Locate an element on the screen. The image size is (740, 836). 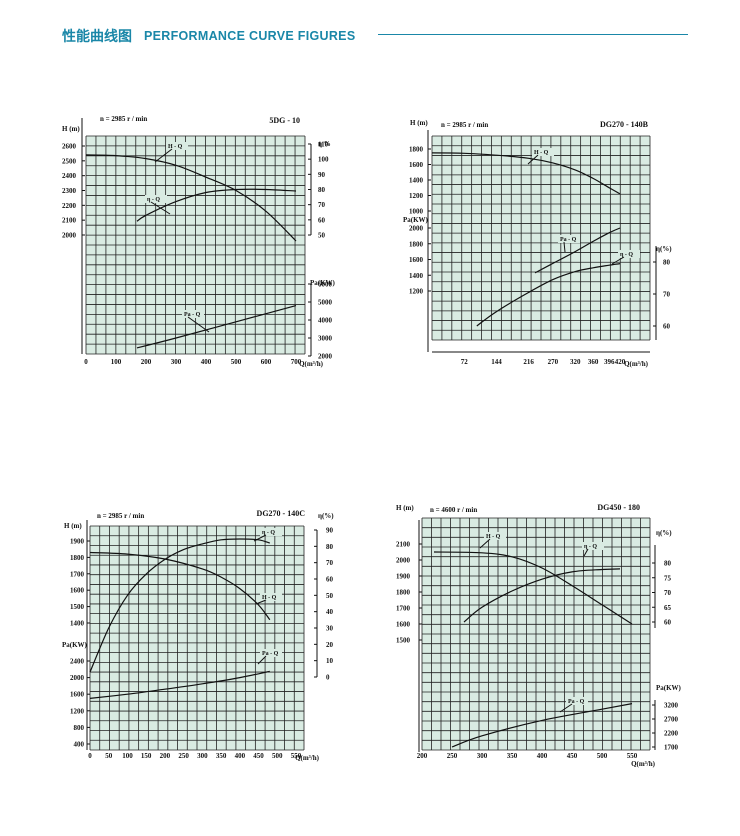
x-tick-label: 700 is located at coordinates (296, 362).